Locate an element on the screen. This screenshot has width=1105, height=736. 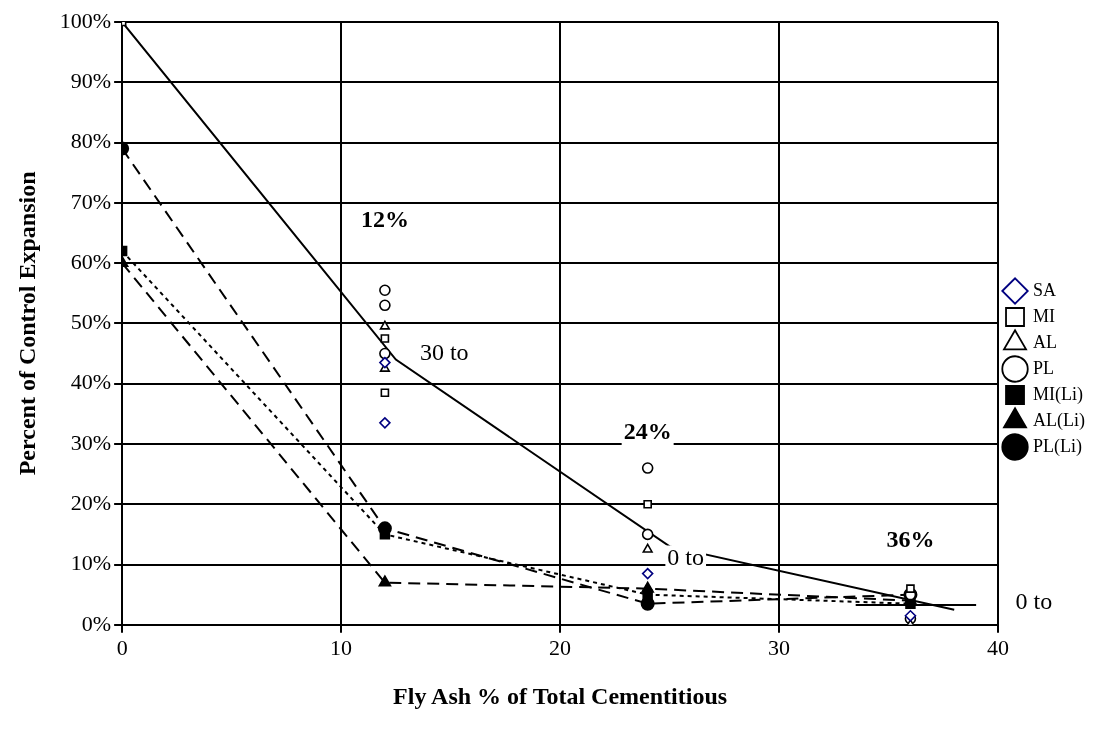
y-tick-label: 100% is located at coordinates (85, 20).